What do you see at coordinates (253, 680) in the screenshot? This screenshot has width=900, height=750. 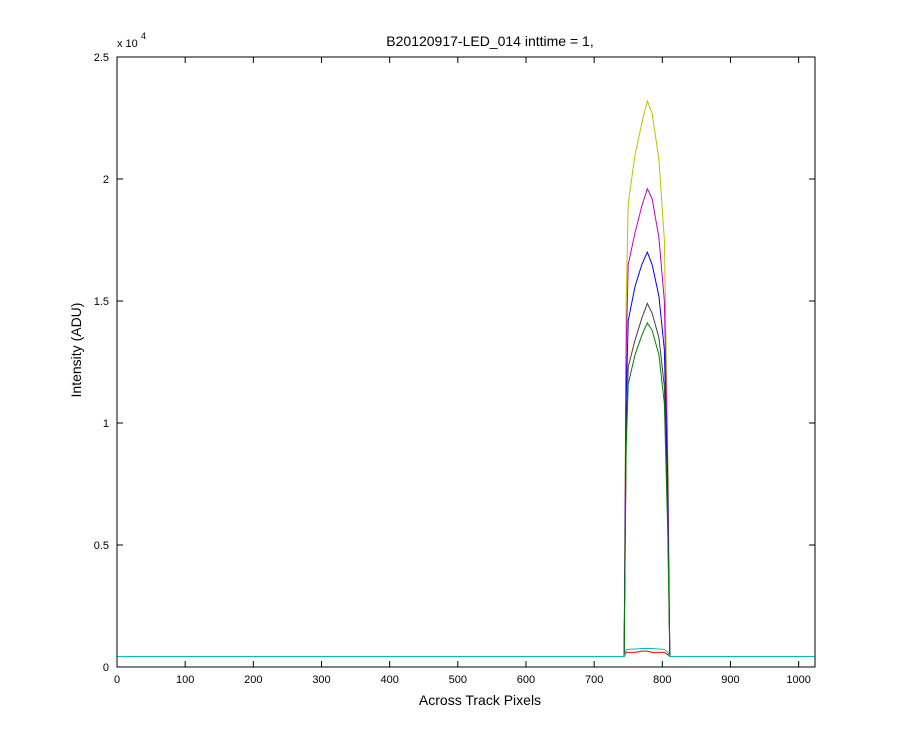 I see `x-tick-label: 200` at bounding box center [253, 680].